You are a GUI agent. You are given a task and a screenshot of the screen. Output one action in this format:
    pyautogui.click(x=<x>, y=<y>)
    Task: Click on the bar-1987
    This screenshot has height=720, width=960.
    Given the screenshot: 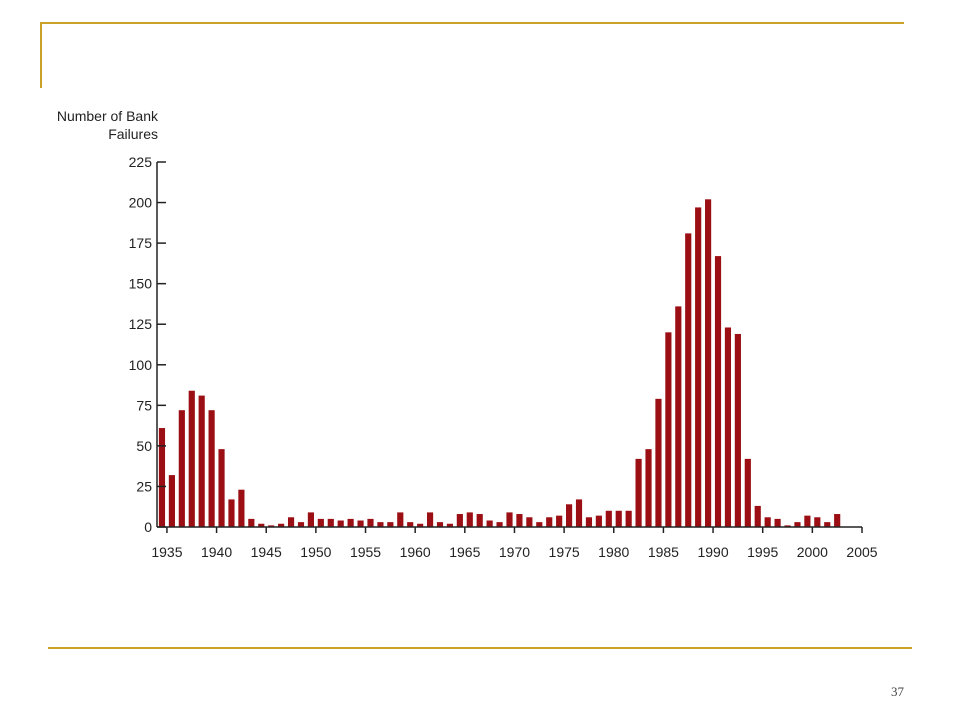 What is the action you would take?
    pyautogui.click(x=688, y=380)
    